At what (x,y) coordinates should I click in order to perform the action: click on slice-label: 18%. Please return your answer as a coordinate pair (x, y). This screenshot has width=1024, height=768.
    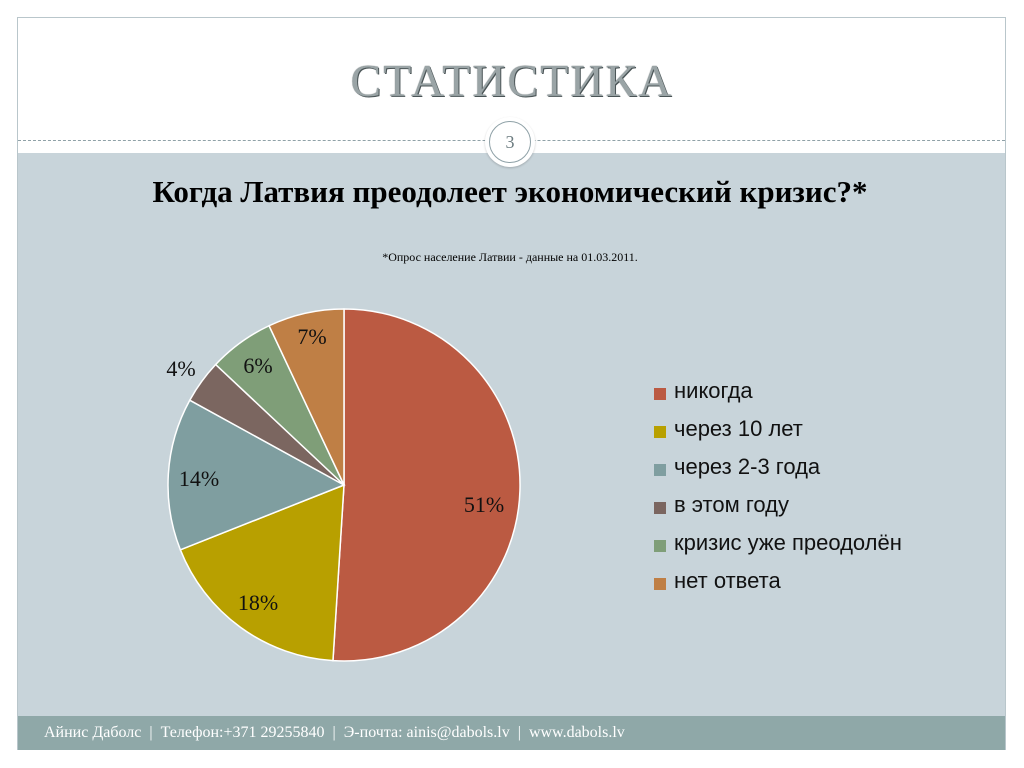
    Looking at the image, I should click on (258, 602).